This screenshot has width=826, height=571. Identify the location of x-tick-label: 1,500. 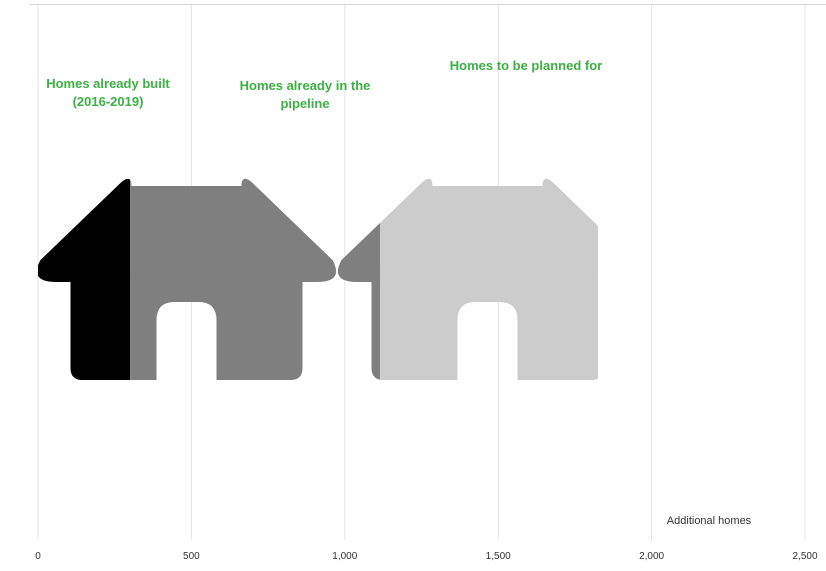
(498, 556).